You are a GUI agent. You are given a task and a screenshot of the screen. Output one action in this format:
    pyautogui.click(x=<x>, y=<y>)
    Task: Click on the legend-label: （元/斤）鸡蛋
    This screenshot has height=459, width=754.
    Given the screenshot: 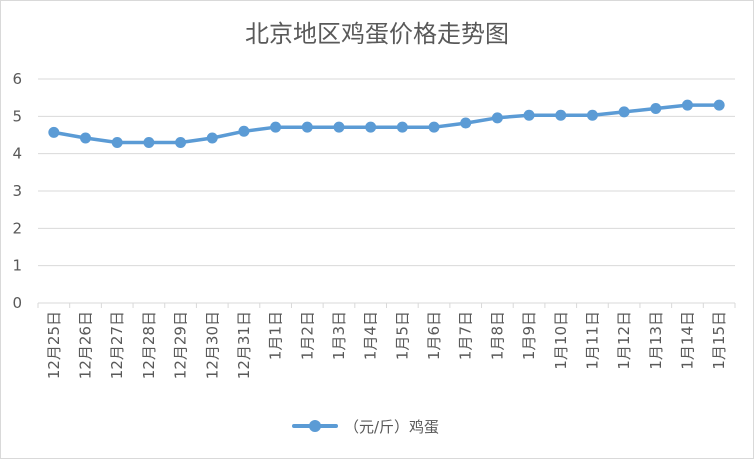 What is the action you would take?
    pyautogui.click(x=391, y=427)
    